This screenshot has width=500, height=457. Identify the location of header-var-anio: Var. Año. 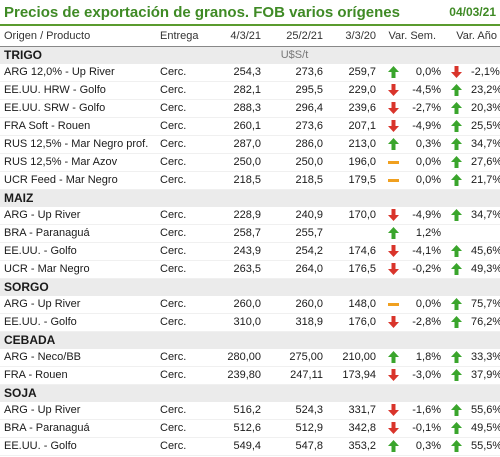
(471, 36).